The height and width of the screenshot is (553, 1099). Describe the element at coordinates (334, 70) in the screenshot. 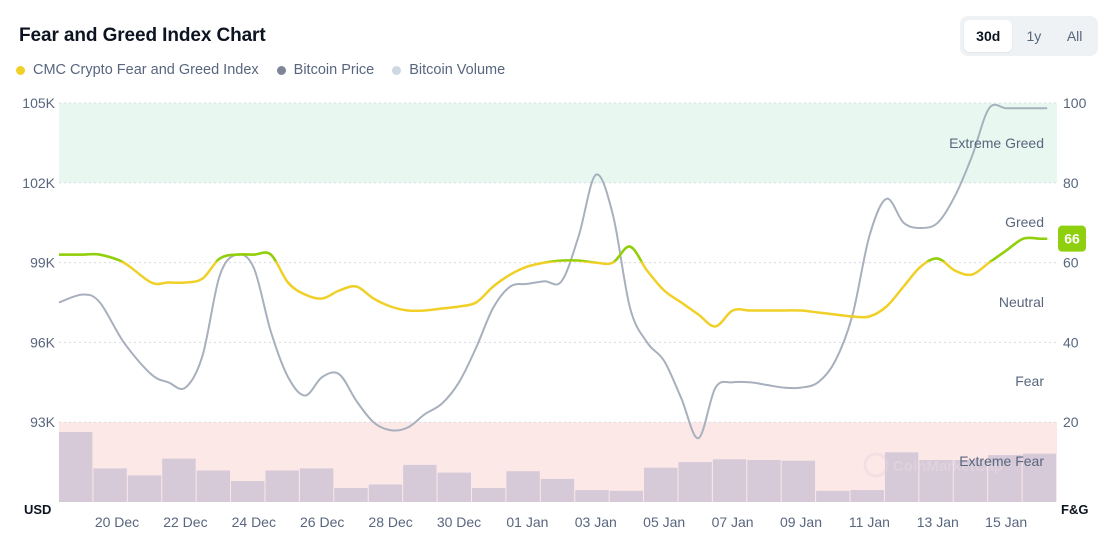

I see `legend-label-bitcoin-price: Bitcoin Price` at that location.